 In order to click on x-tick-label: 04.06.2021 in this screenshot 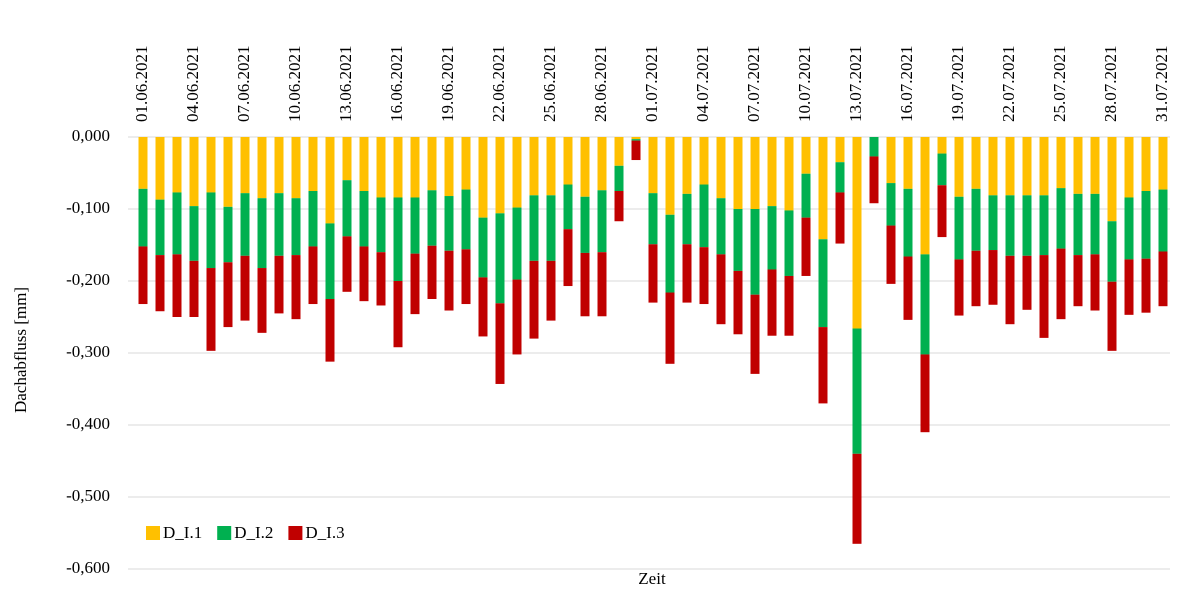, I will do `click(192, 84)`.